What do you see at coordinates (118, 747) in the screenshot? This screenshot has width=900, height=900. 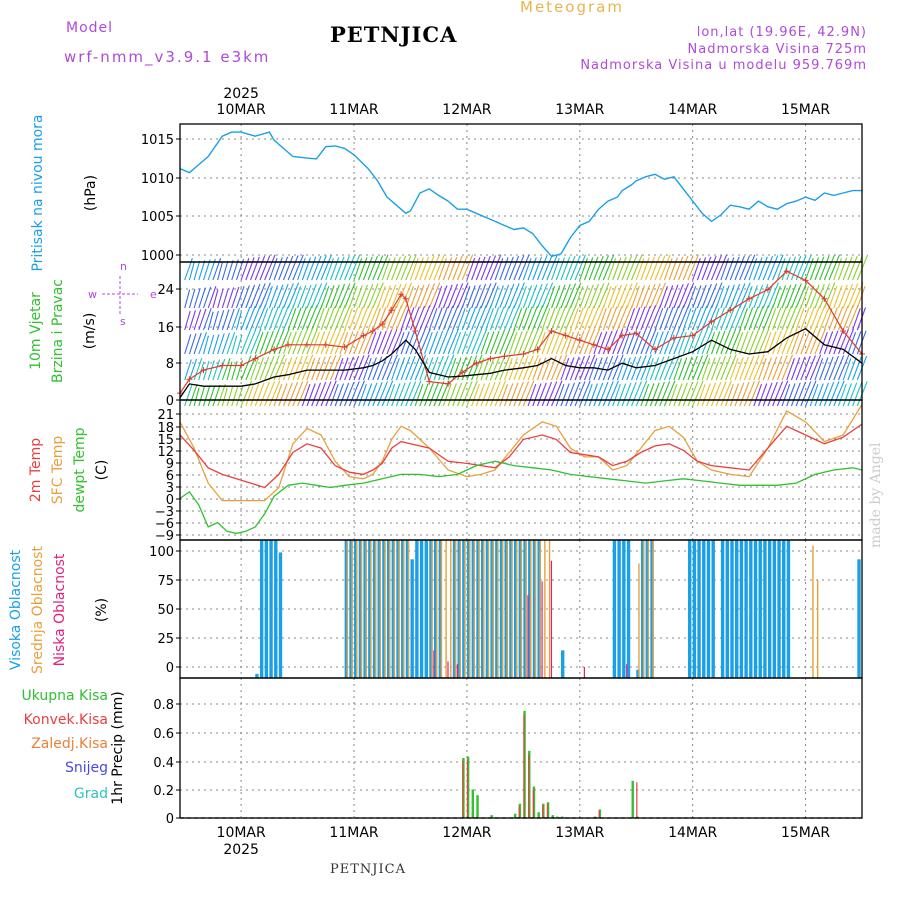 I see `precip-unit: 1hr Precip (mm)` at bounding box center [118, 747].